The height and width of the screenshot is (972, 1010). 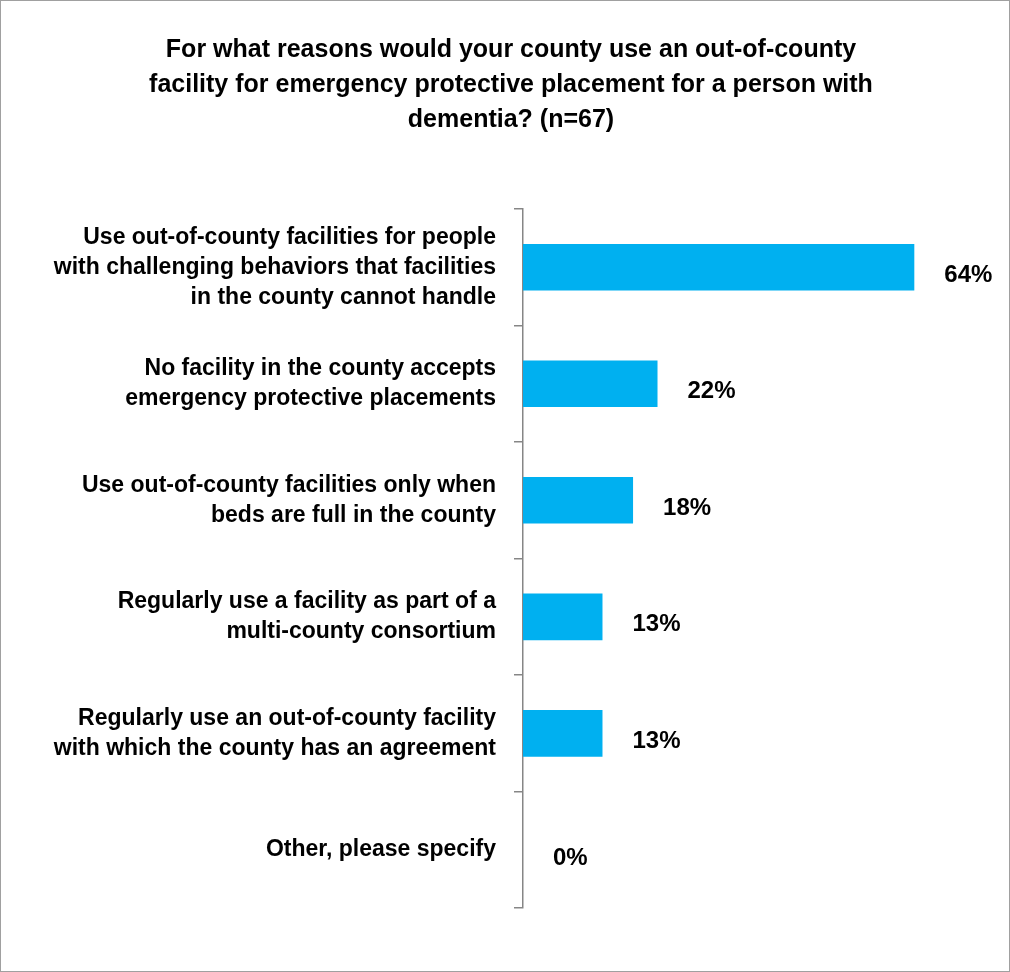 I want to click on y-tick-label: Use out-of-county facilities only when beds are full in the county, so click(x=289, y=498).